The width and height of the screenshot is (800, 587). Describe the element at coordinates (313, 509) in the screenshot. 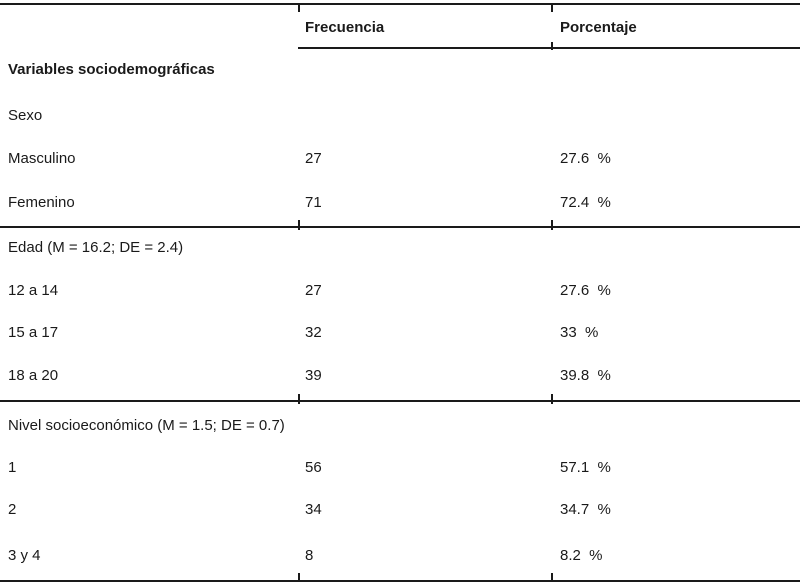

I see `frequency-value: 34` at that location.